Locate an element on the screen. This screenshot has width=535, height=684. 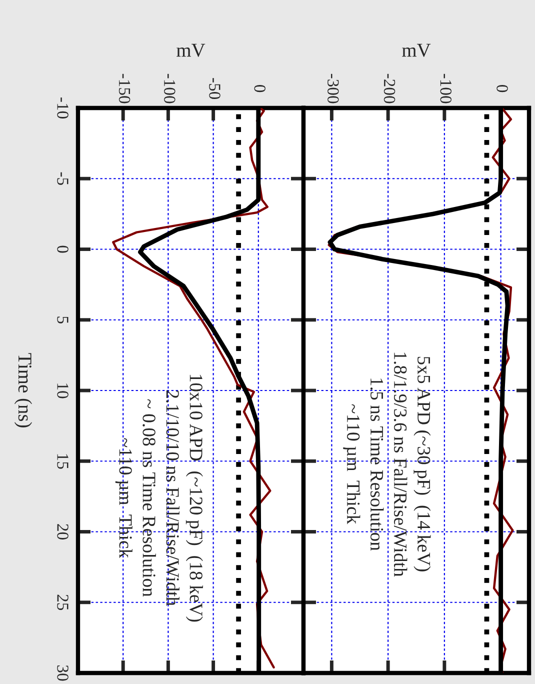
x-tick-label: -200 is located at coordinates (390, 89).